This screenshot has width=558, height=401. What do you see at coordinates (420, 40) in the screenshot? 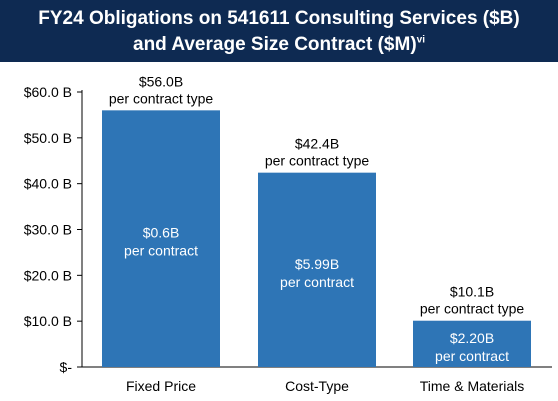
I see `chart-title-superscript: vi` at bounding box center [420, 40].